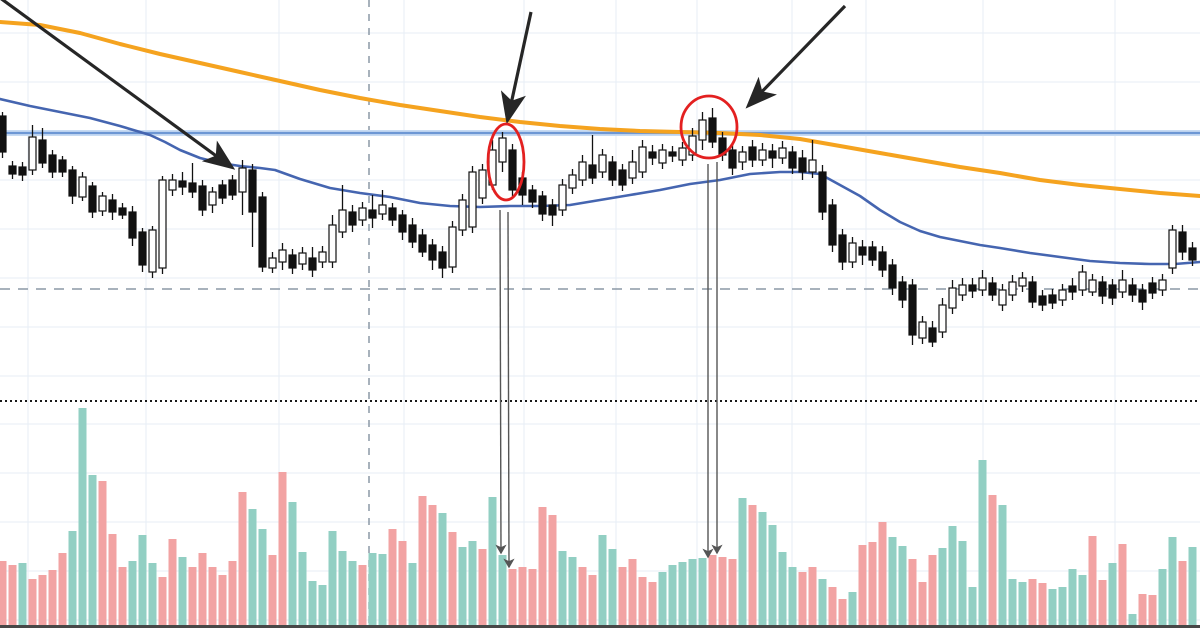 The image size is (1200, 628). What do you see at coordinates (612, 148) in the screenshot?
I see `annotation-circles` at bounding box center [612, 148].